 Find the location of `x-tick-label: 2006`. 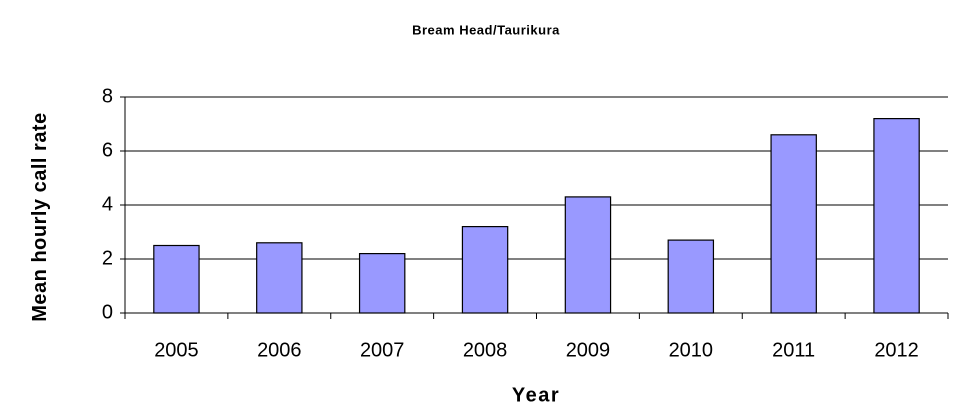

x-tick-label: 2006 is located at coordinates (279, 350).